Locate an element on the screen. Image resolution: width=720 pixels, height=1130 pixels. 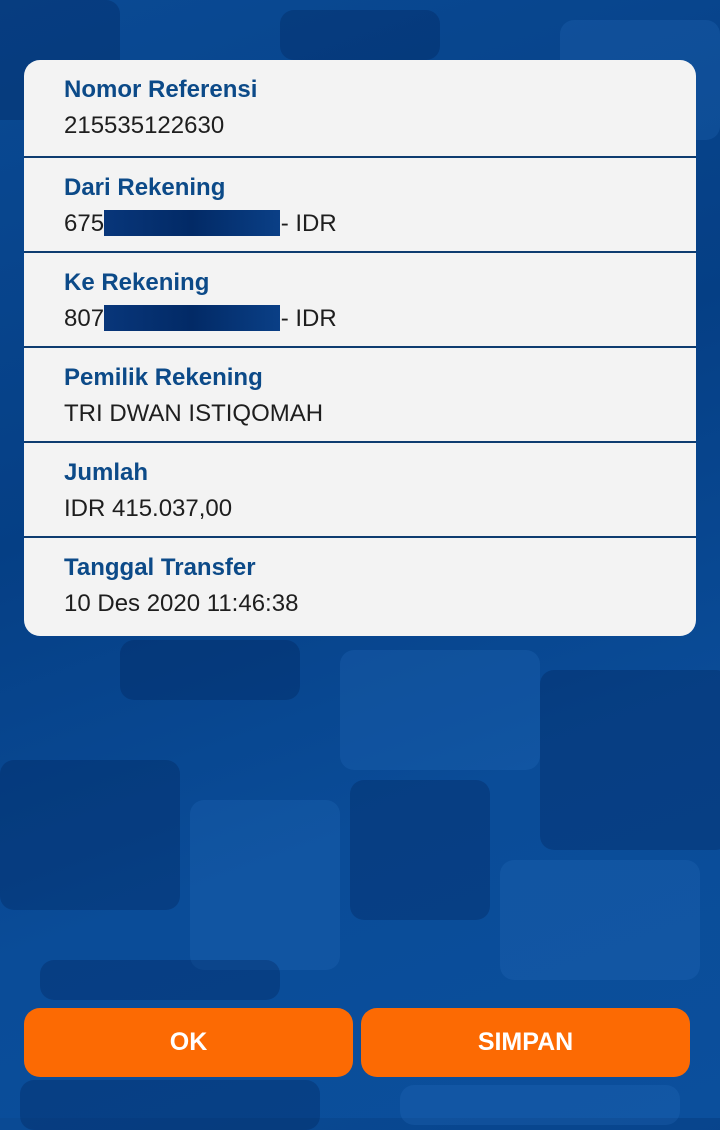
account-owner-row: Pemilik Rekening TRI DWAN ISTIQOMAH is located at coordinates (360, 395).